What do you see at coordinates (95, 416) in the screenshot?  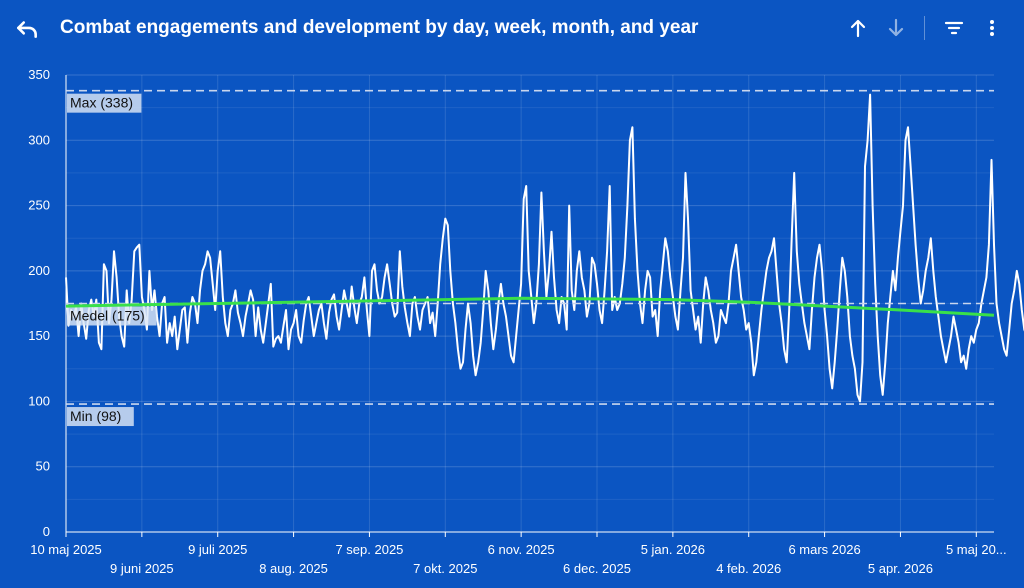 I see `reference-label: Min (98)` at bounding box center [95, 416].